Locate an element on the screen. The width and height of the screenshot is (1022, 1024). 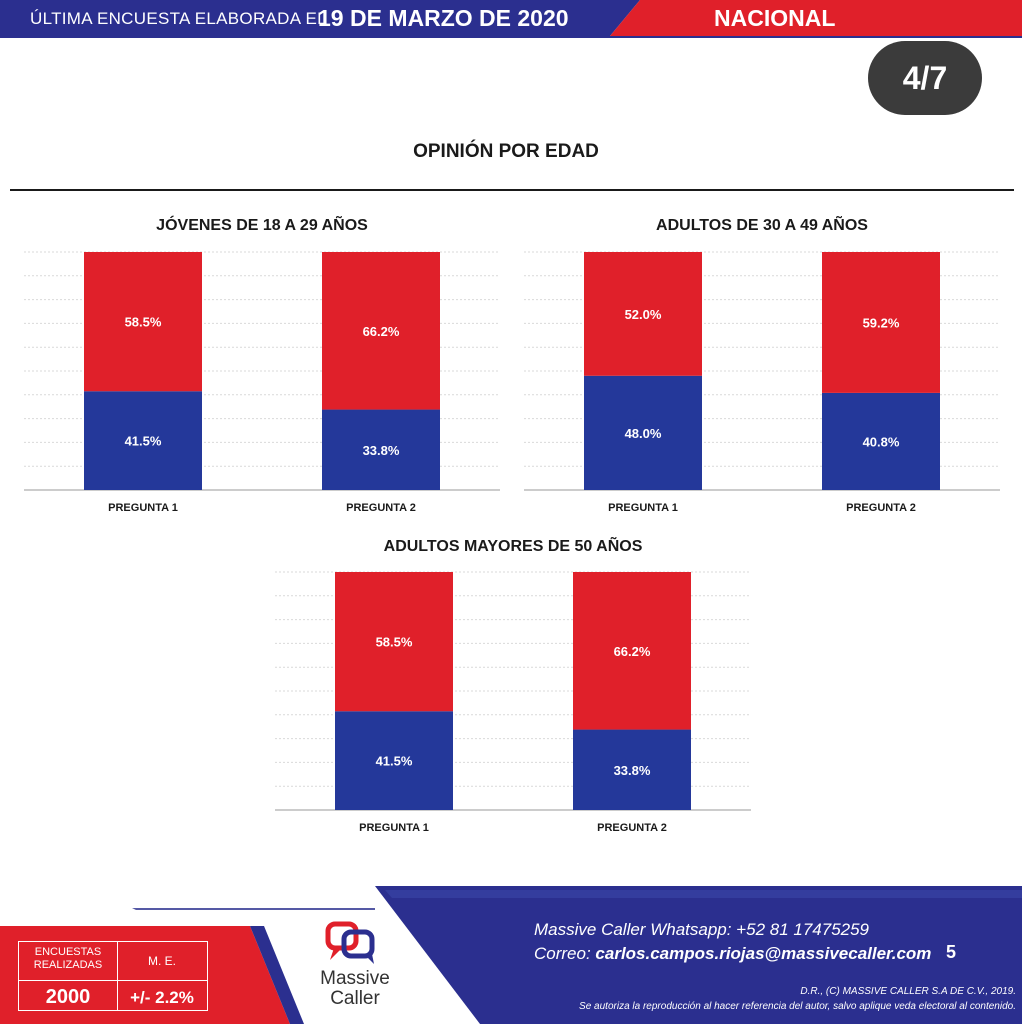
chart-seniors-svg: 41.5% 58.5% PREGUNTA 1 33.8% 66.2% PREGUNTA 2 is located at coordinates (513, 702).